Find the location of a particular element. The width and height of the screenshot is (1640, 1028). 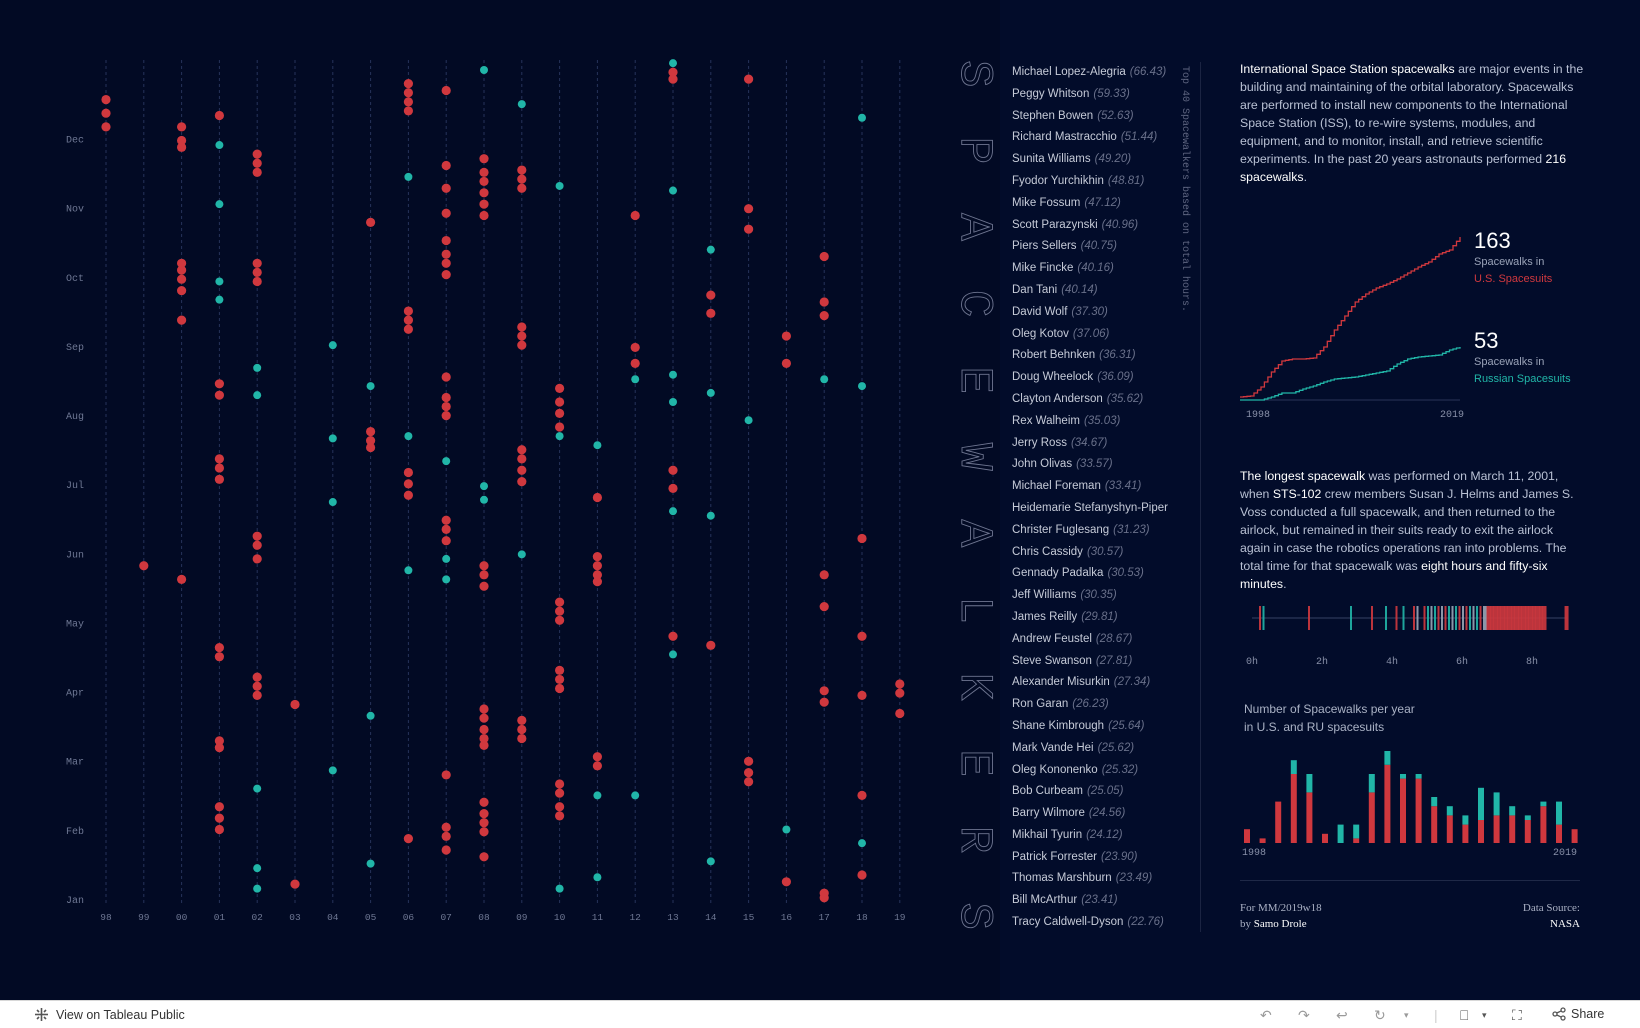

list-item: Thomas Marshburn (23.49) is located at coordinates (1097, 879).